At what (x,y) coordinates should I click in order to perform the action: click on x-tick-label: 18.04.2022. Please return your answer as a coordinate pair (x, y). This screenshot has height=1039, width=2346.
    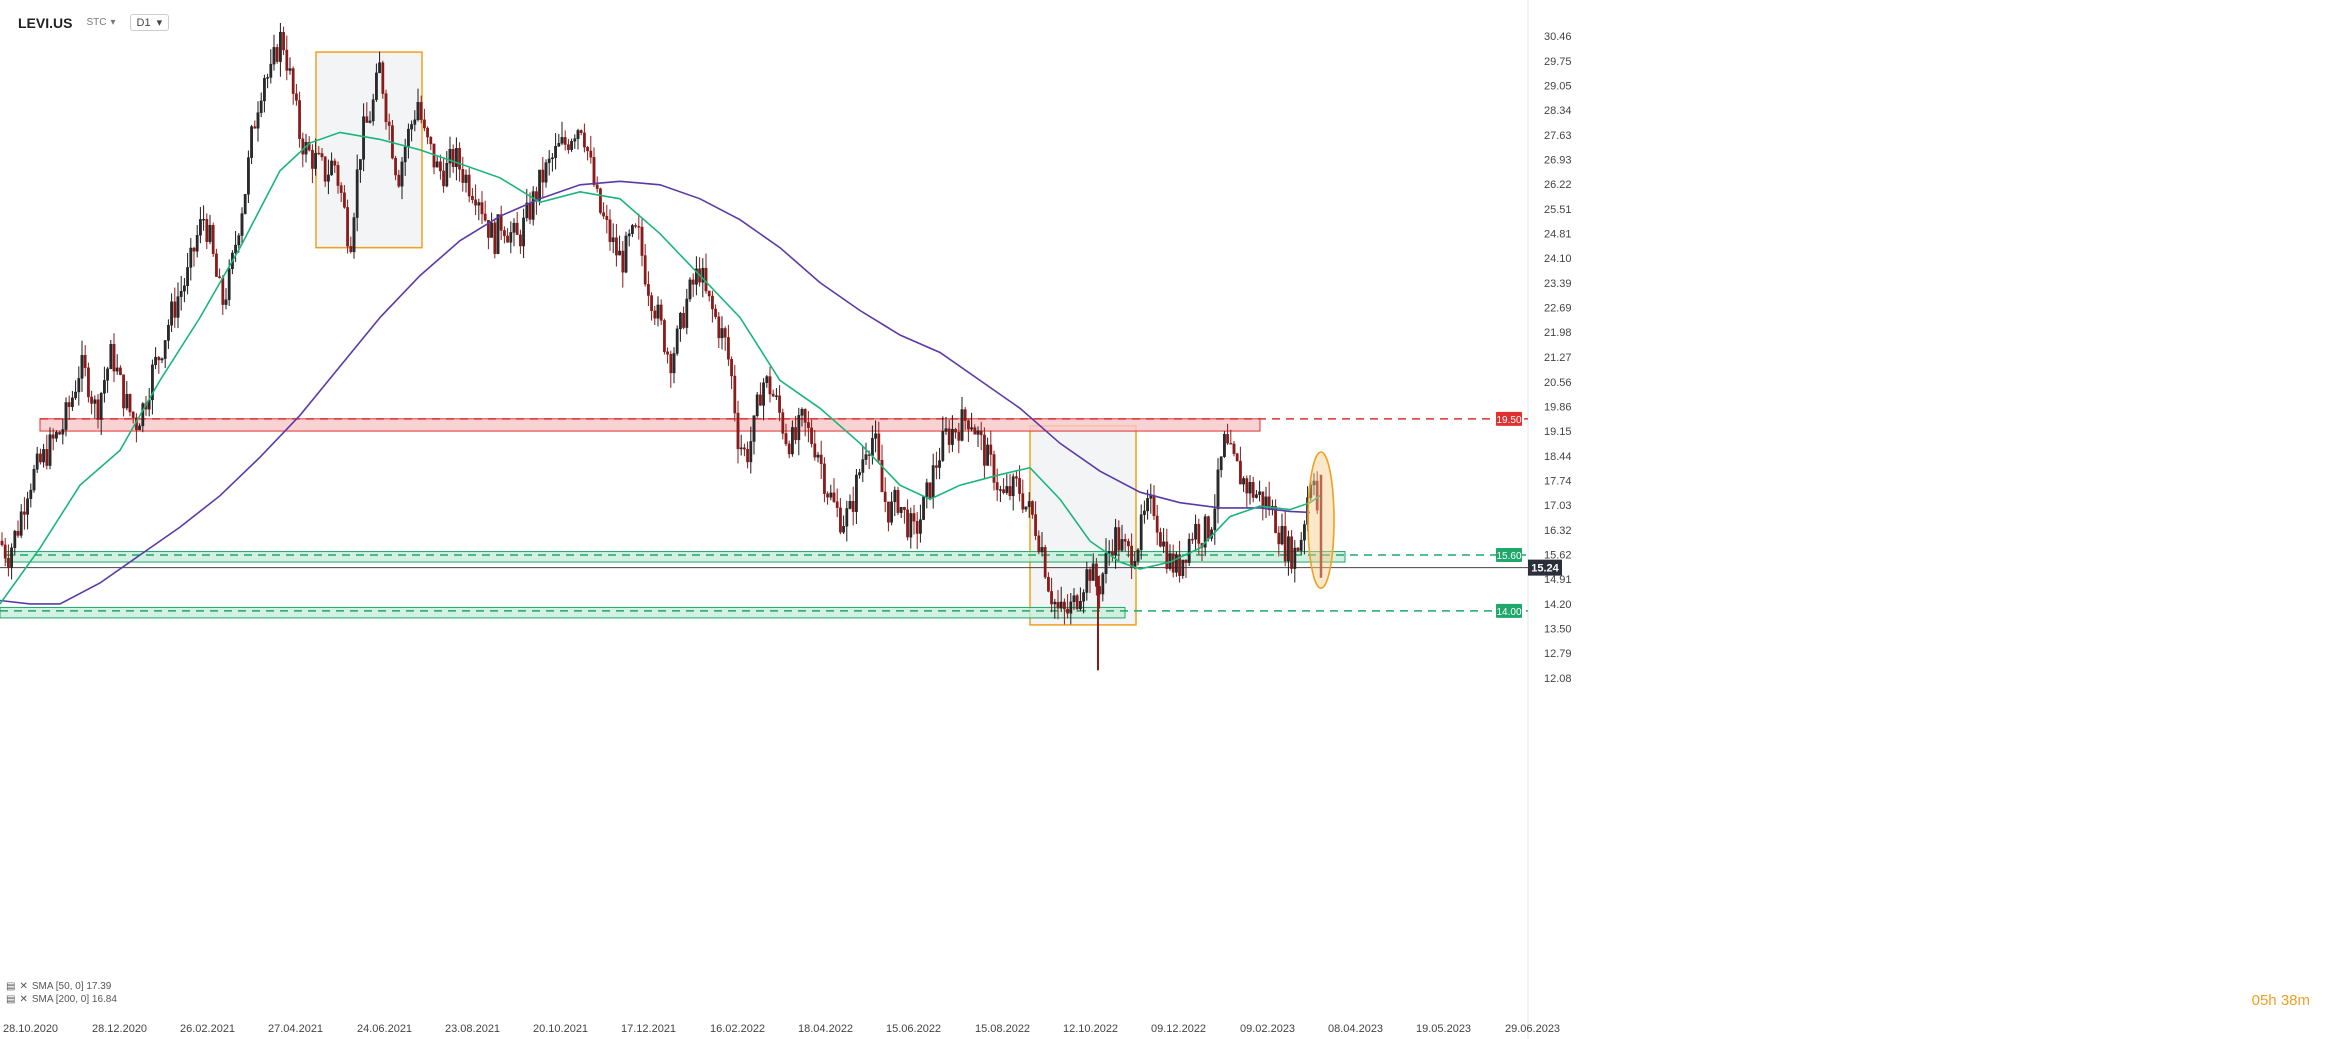
    Looking at the image, I should click on (825, 1029).